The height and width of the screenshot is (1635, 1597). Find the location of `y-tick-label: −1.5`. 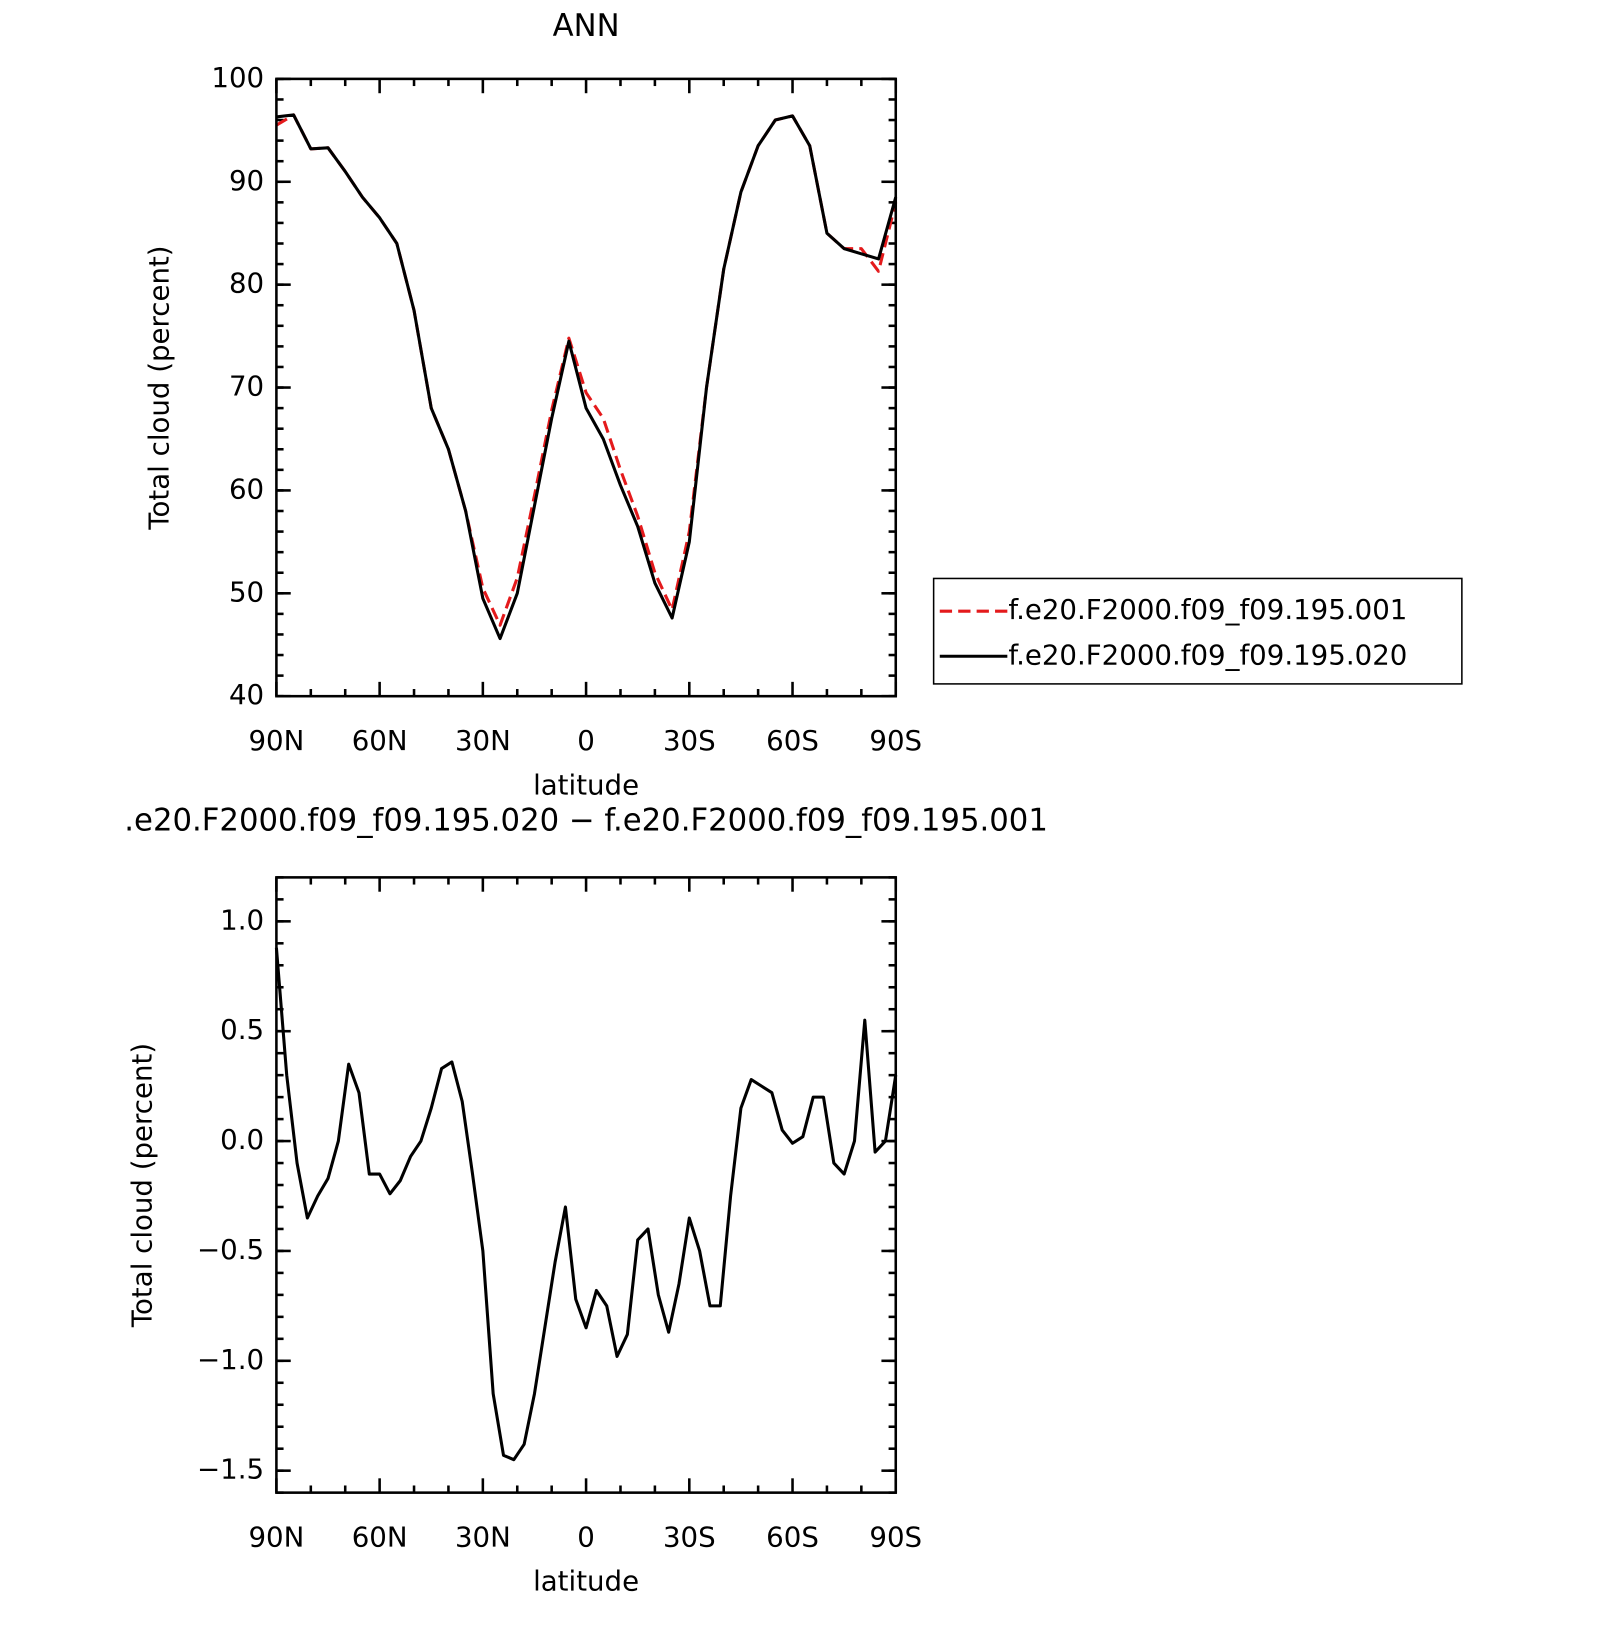

y-tick-label: −1.5 is located at coordinates (230, 1469).